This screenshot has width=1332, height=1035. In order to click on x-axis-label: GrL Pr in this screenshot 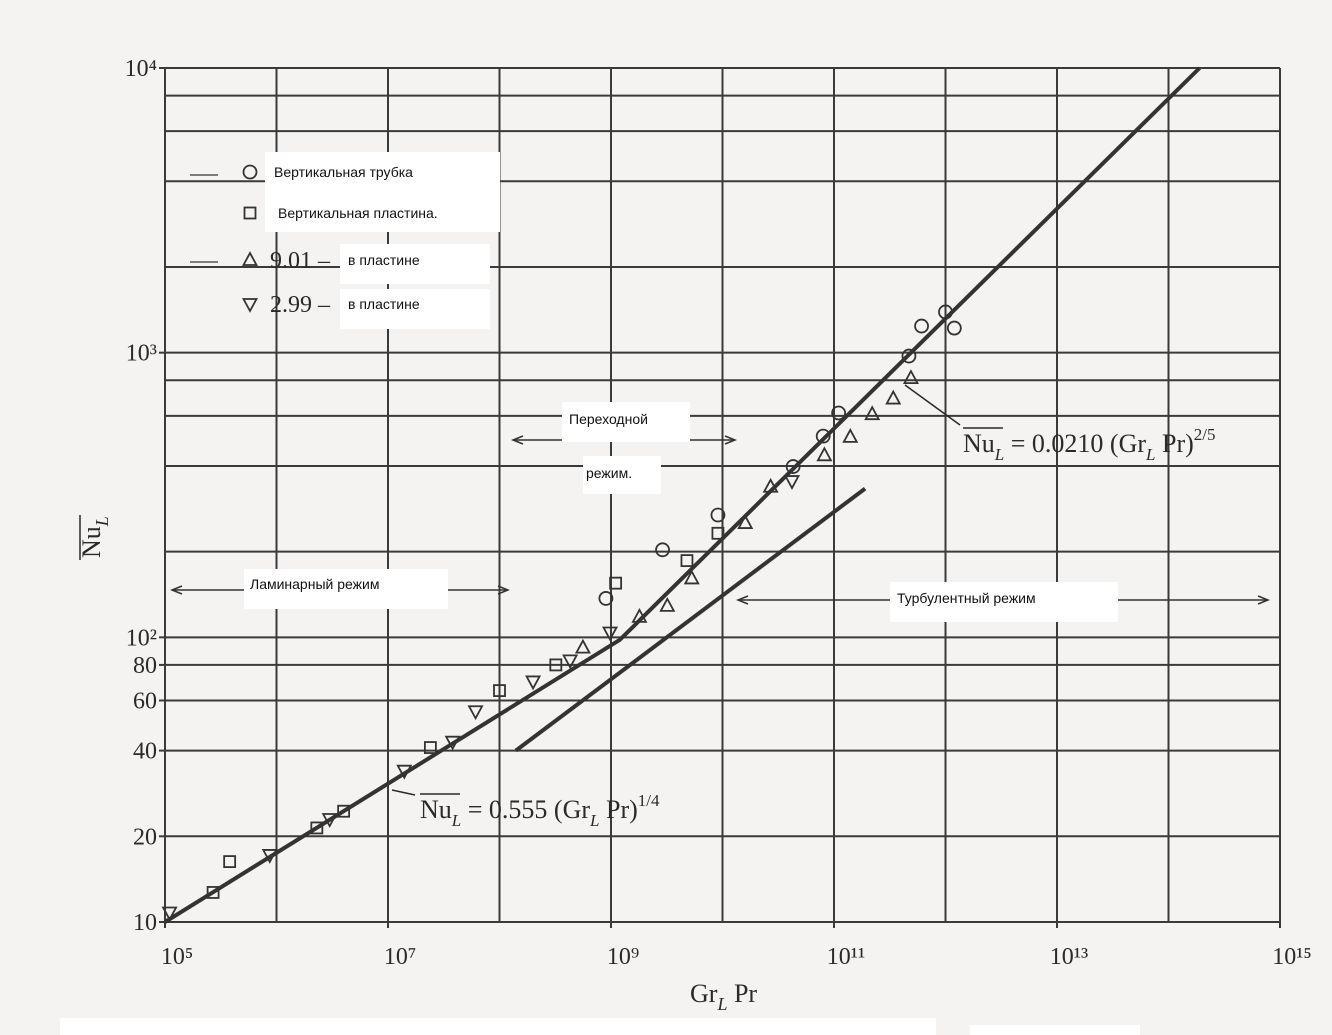, I will do `click(723, 996)`.